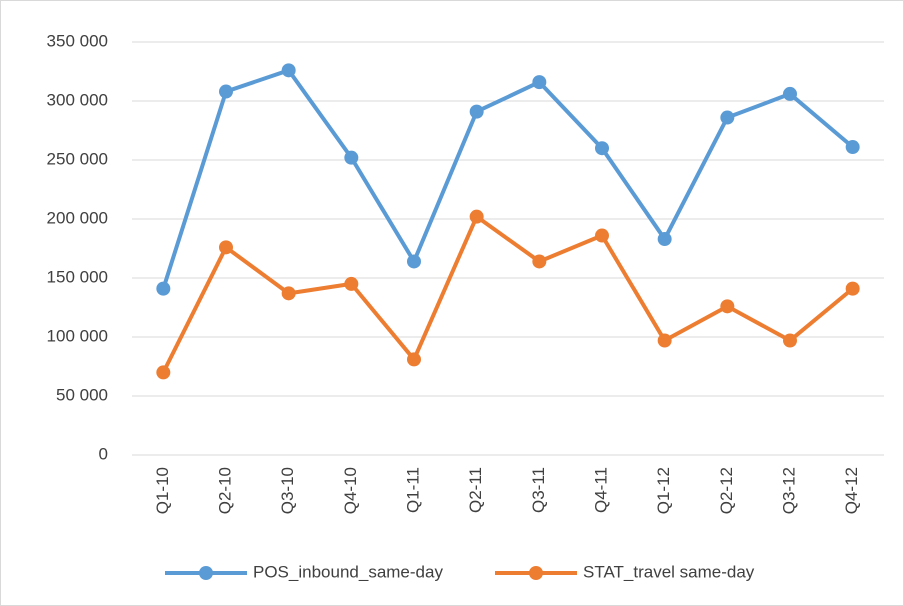  What do you see at coordinates (348, 571) in the screenshot?
I see `legend-label: POS_inbound_same-day` at bounding box center [348, 571].